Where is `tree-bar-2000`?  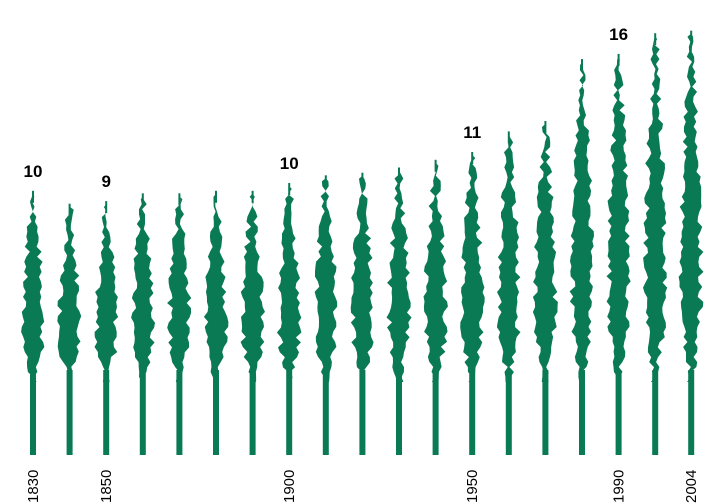 tree-bar-2000 is located at coordinates (655, 244).